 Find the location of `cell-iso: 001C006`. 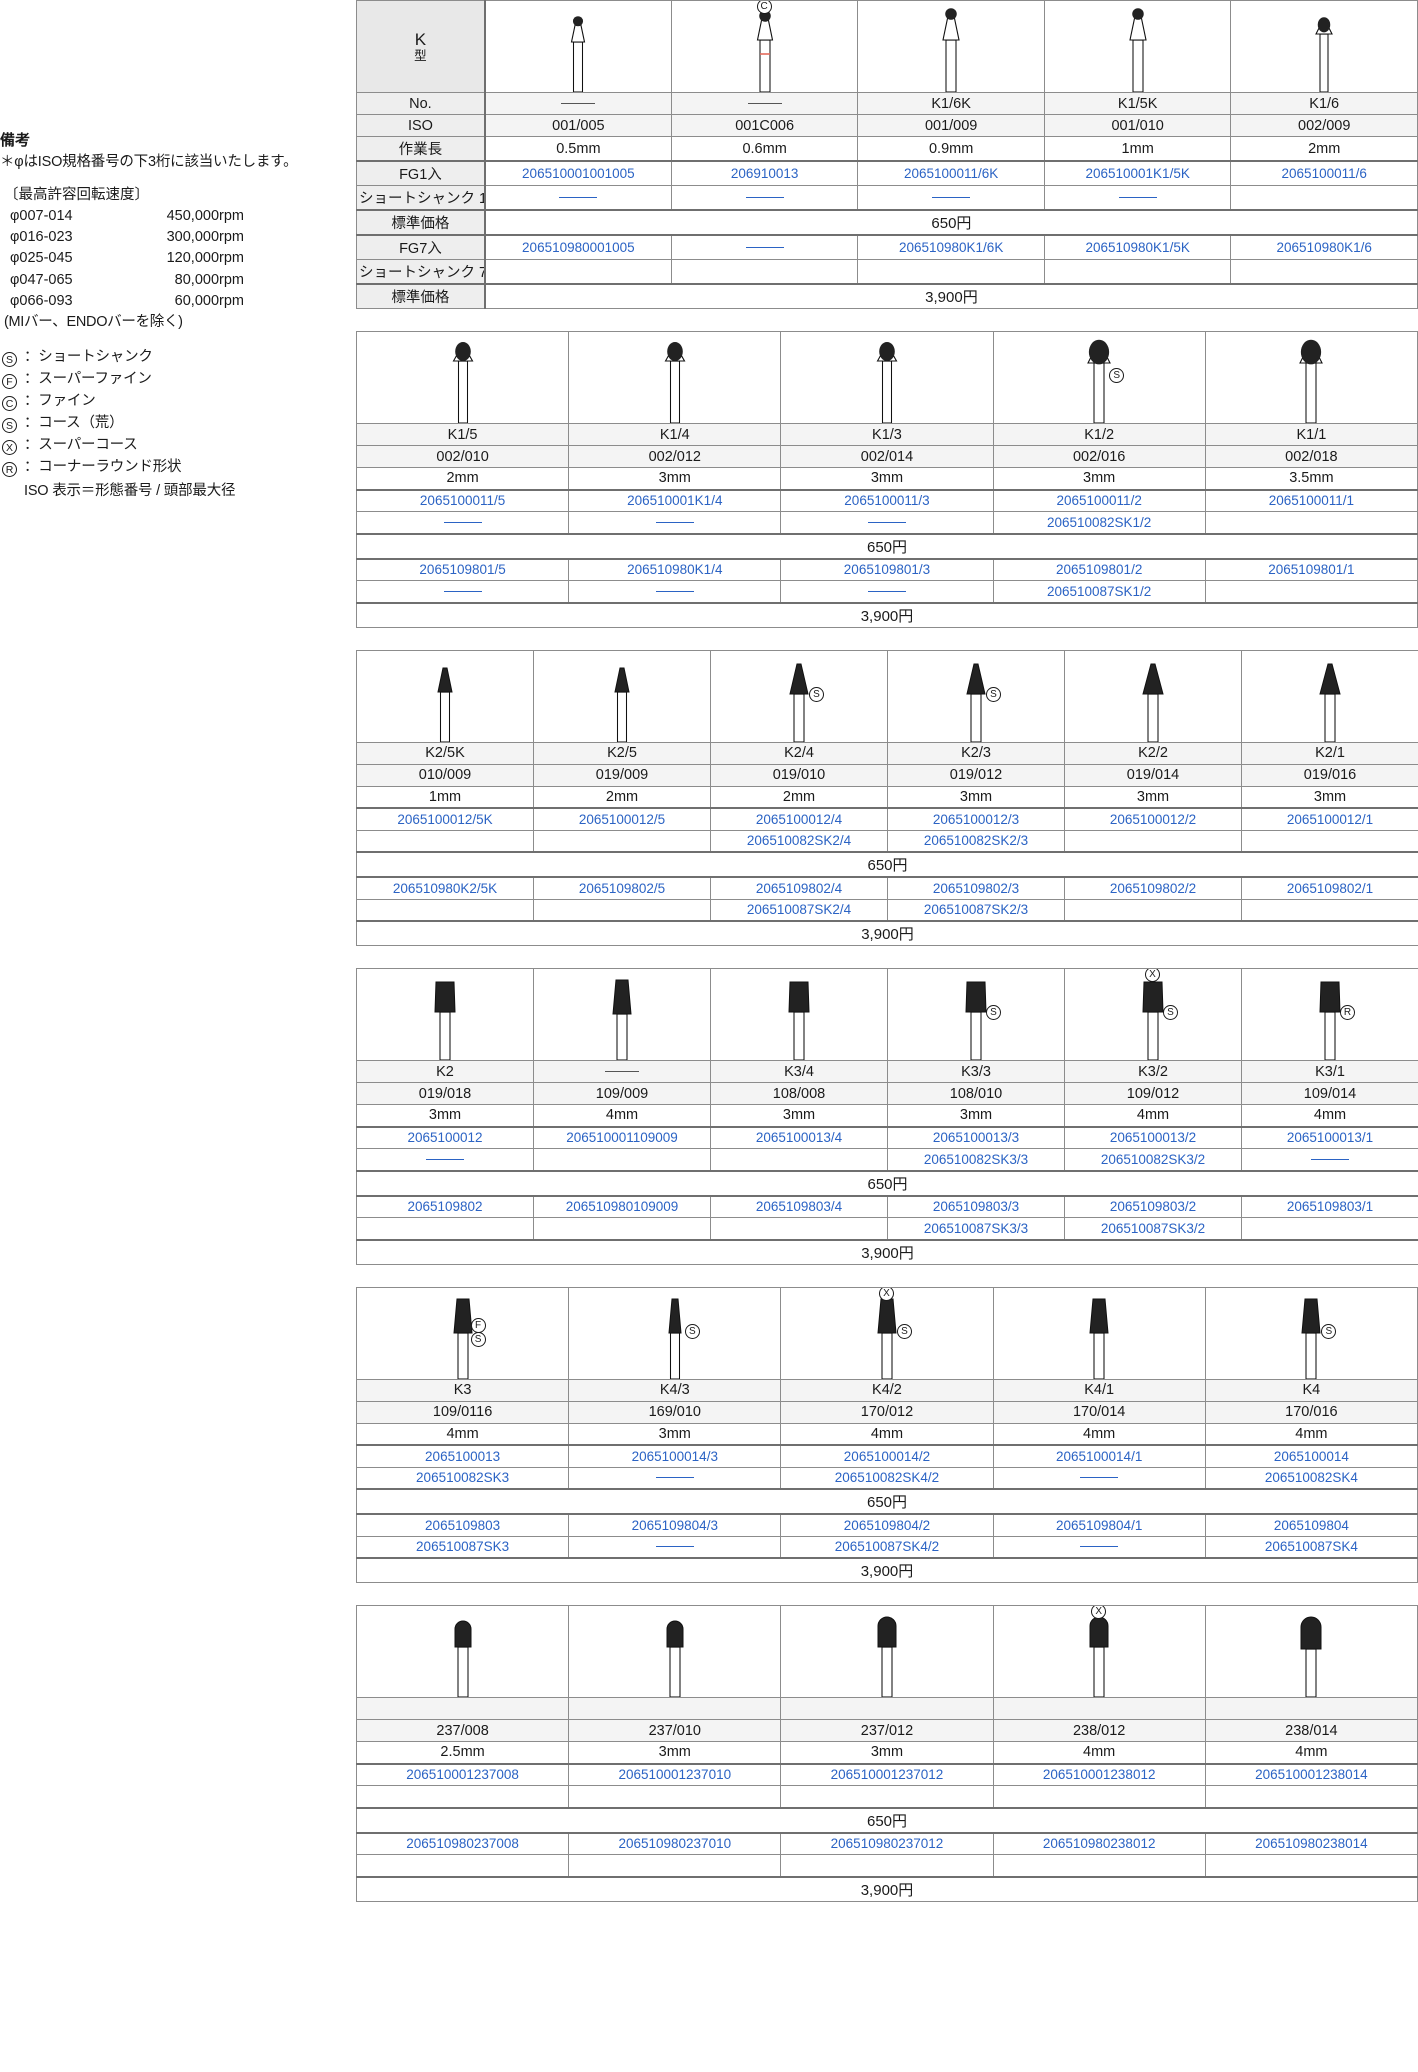

cell-iso: 001C006 is located at coordinates (764, 125).